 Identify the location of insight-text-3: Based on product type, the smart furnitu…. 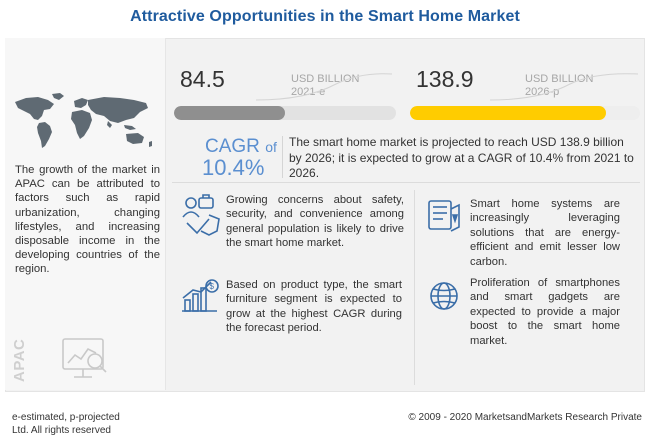
(314, 307).